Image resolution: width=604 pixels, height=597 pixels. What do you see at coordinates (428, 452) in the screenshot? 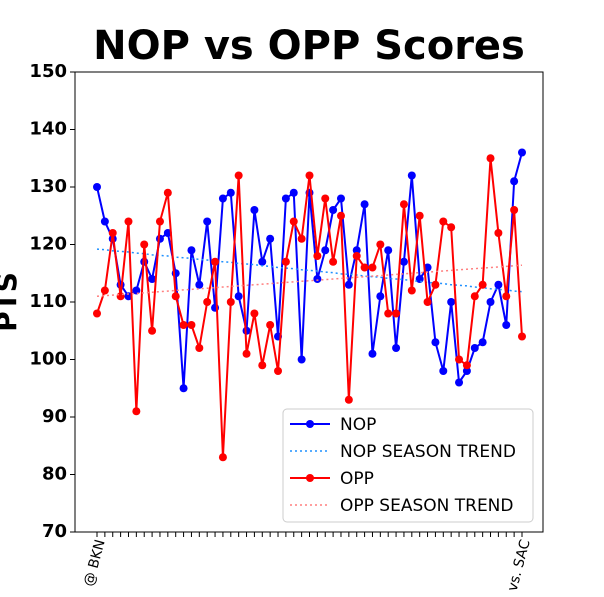
I see `legend-label: NOP SEASON TREND` at bounding box center [428, 452].